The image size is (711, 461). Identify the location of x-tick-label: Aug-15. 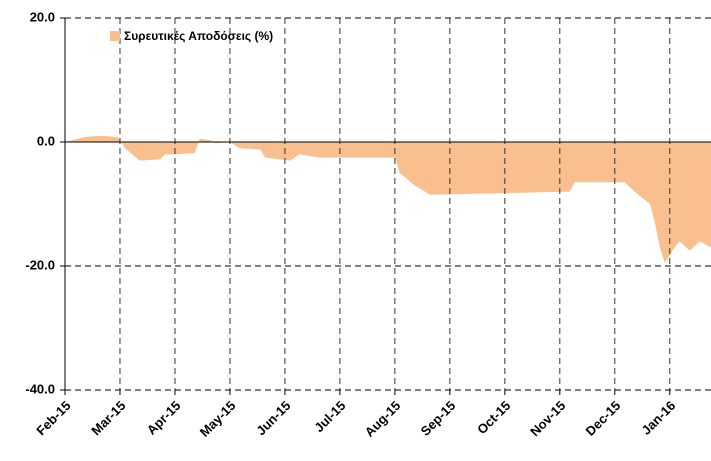
(383, 419).